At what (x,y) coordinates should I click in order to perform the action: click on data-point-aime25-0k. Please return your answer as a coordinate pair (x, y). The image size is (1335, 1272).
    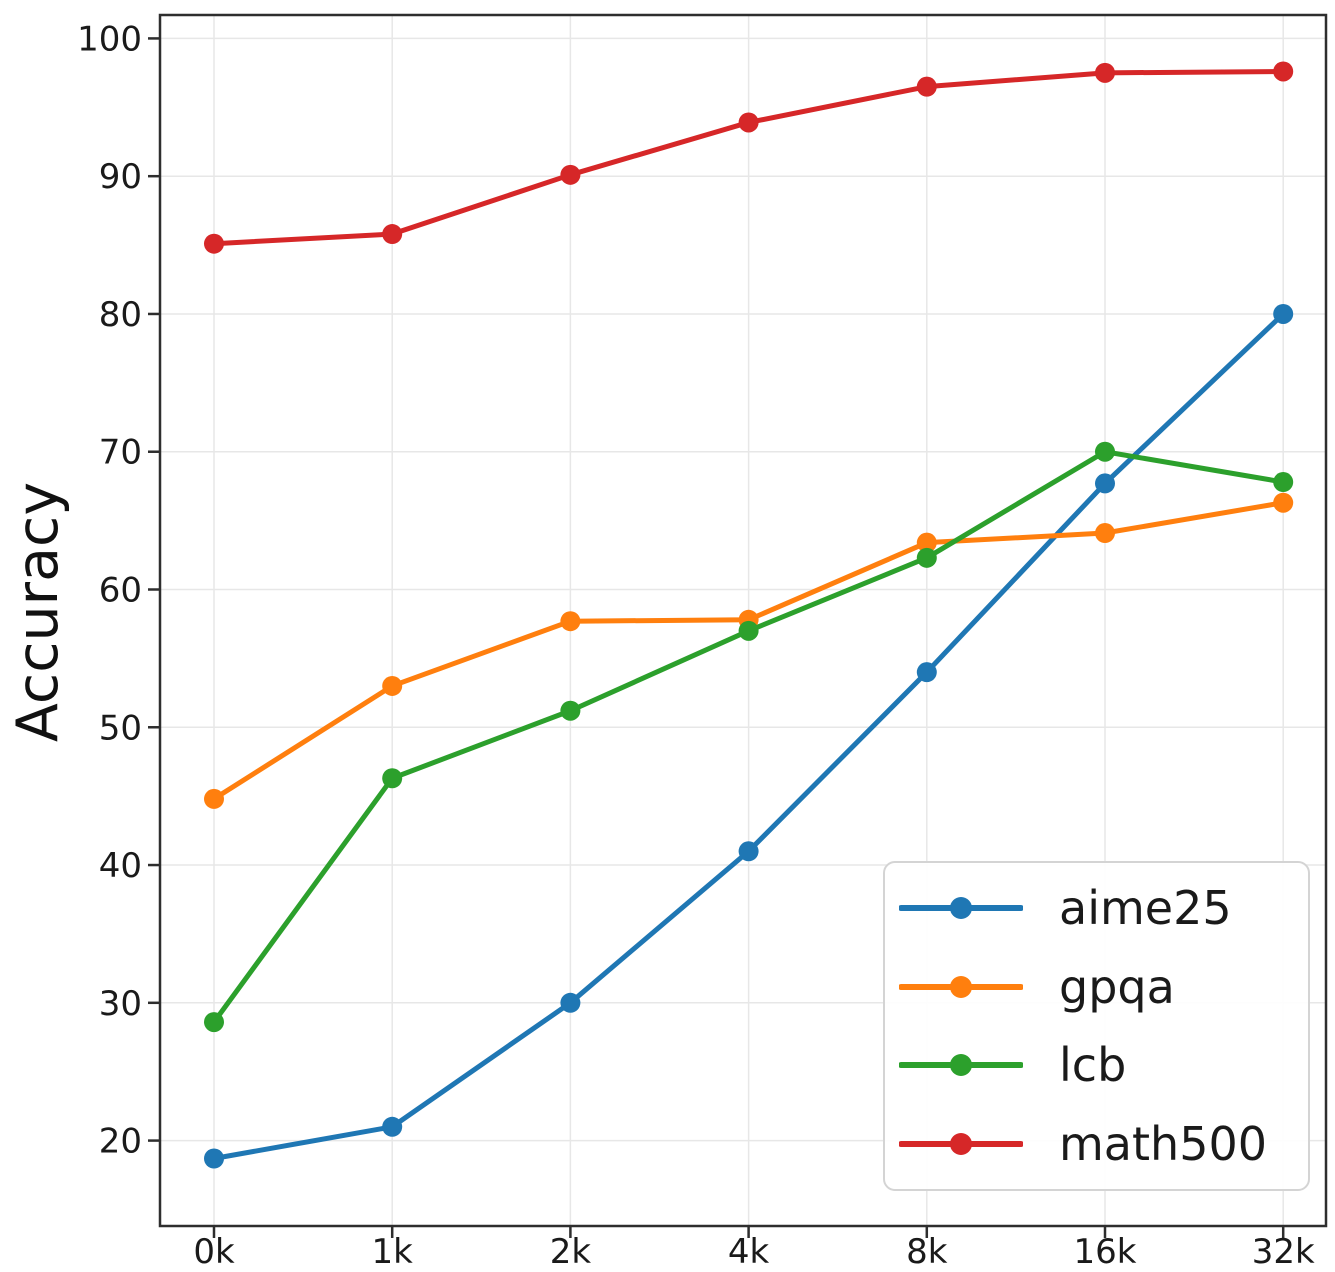
    Looking at the image, I should click on (214, 1158).